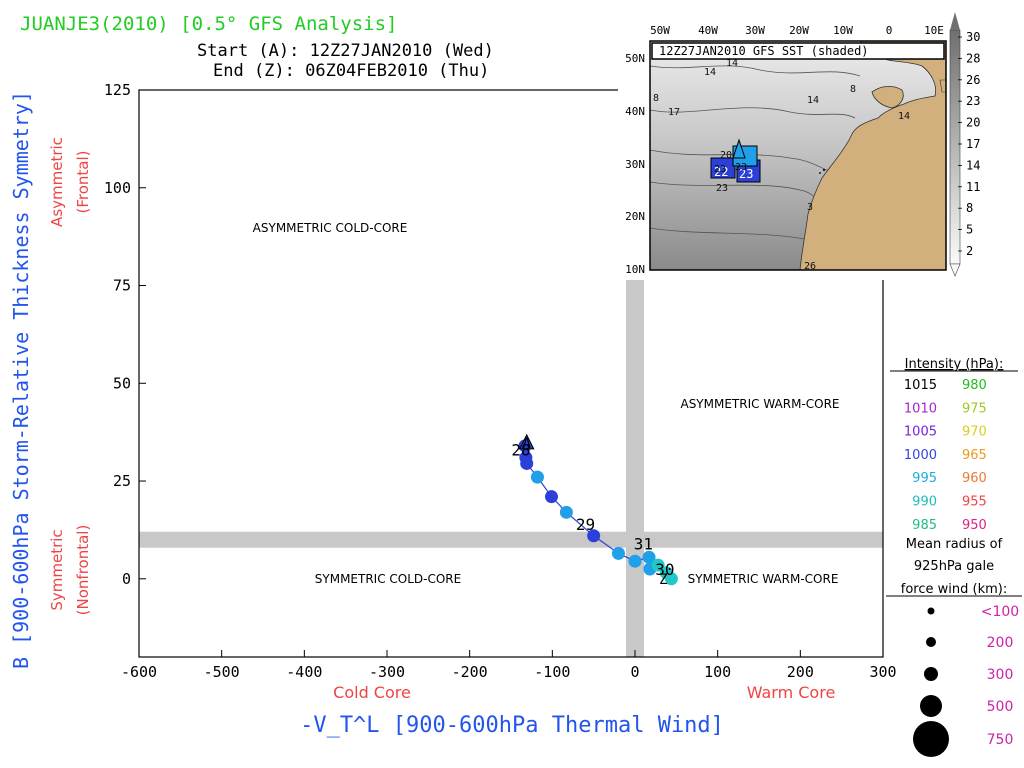 This screenshot has width=1024, height=768. I want to click on x-sub-label-warm: Warm Core, so click(791, 692).